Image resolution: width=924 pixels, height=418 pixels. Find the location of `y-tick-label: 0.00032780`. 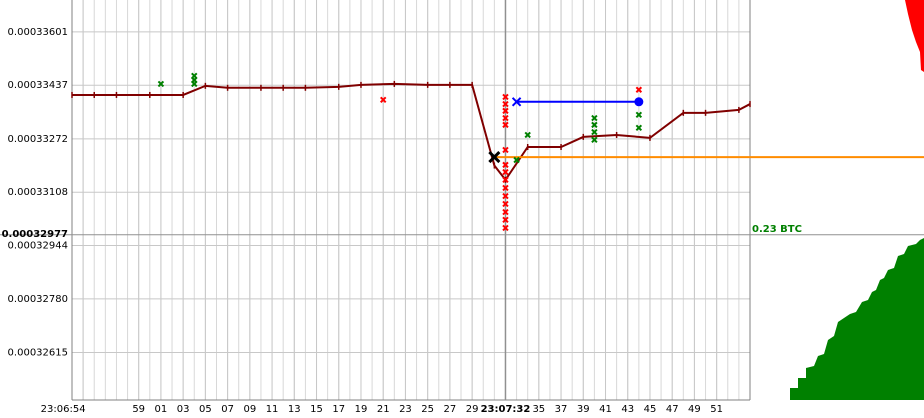

y-tick-label: 0.00032780 is located at coordinates (38, 299).